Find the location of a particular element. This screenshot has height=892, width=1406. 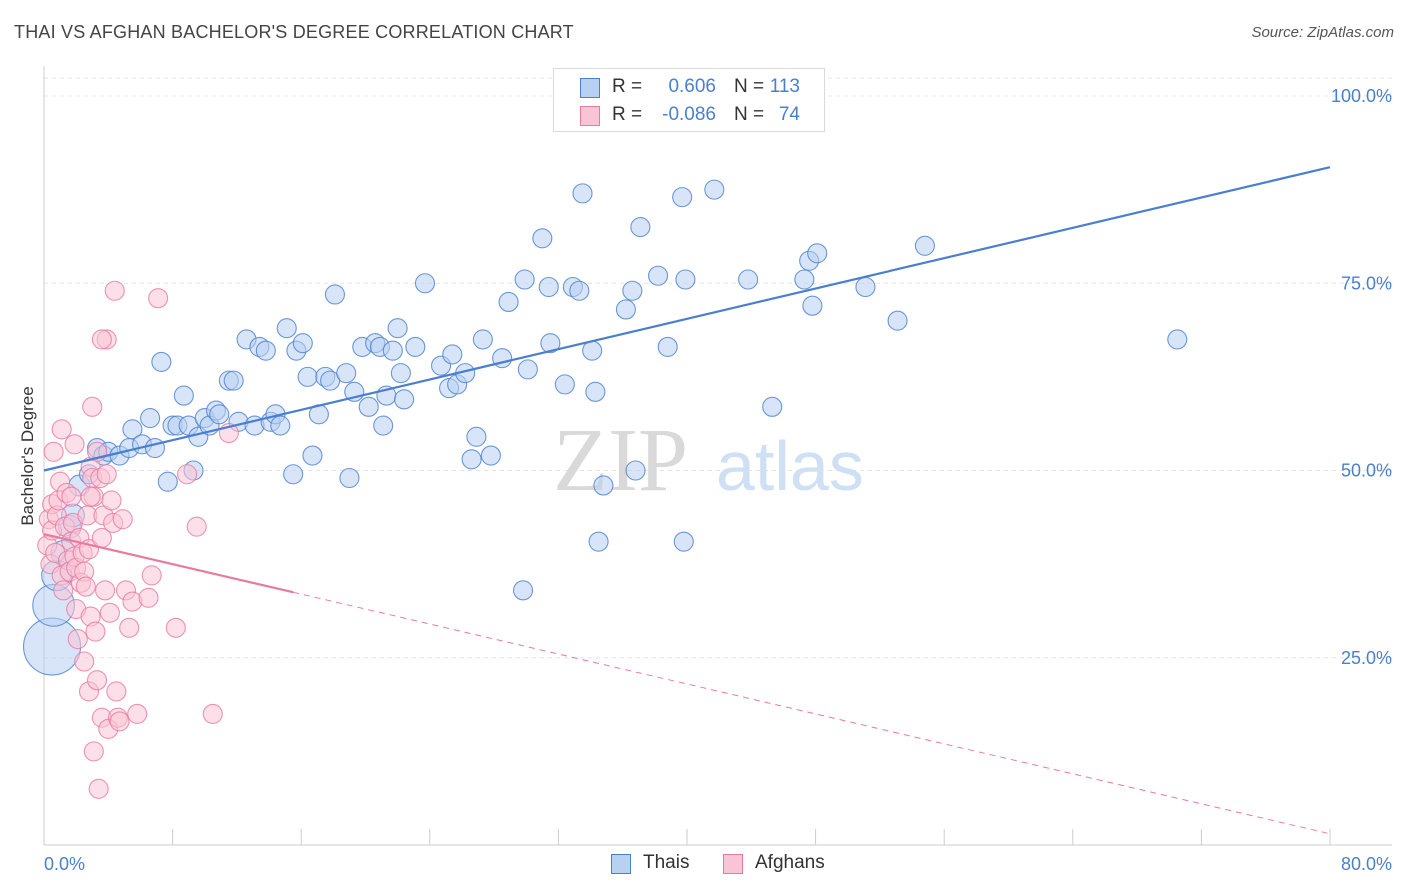

watermark-atlas: atlas is located at coordinates (790, 466).